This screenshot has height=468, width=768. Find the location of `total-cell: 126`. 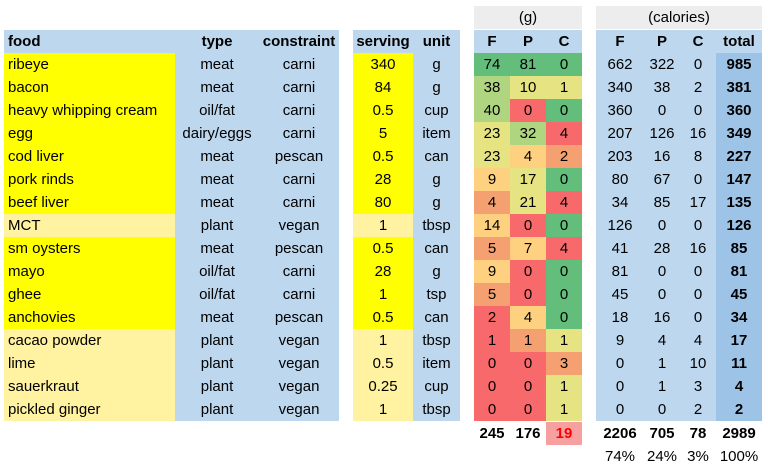

total-cell: 126 is located at coordinates (739, 225).